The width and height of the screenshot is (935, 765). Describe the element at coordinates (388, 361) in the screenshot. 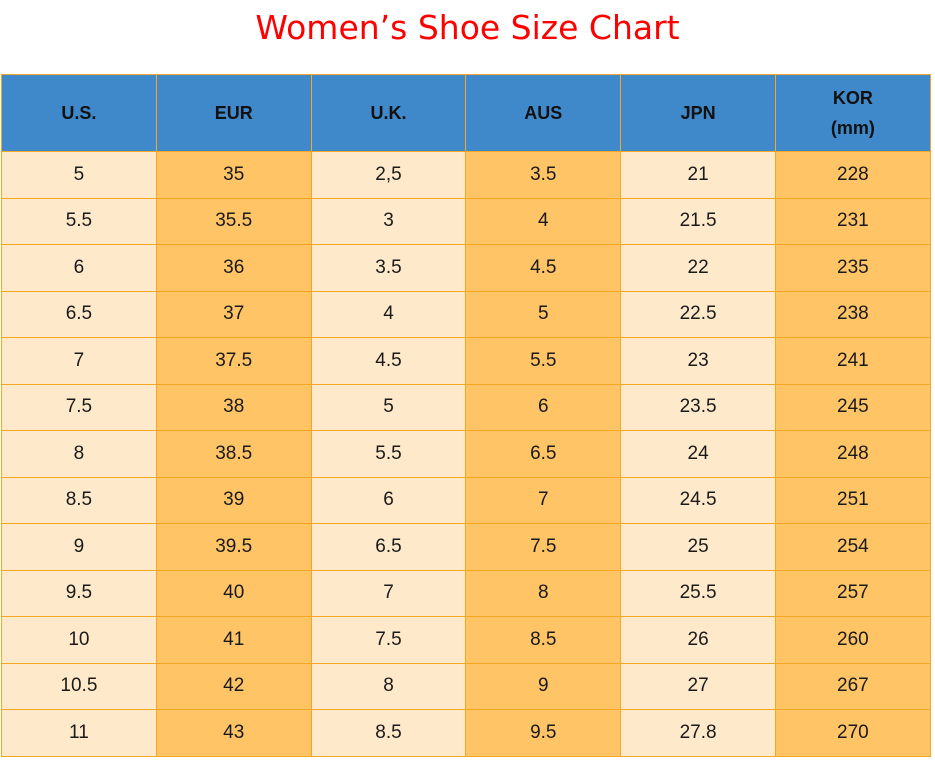

I see `cell-uk: 4.5` at that location.